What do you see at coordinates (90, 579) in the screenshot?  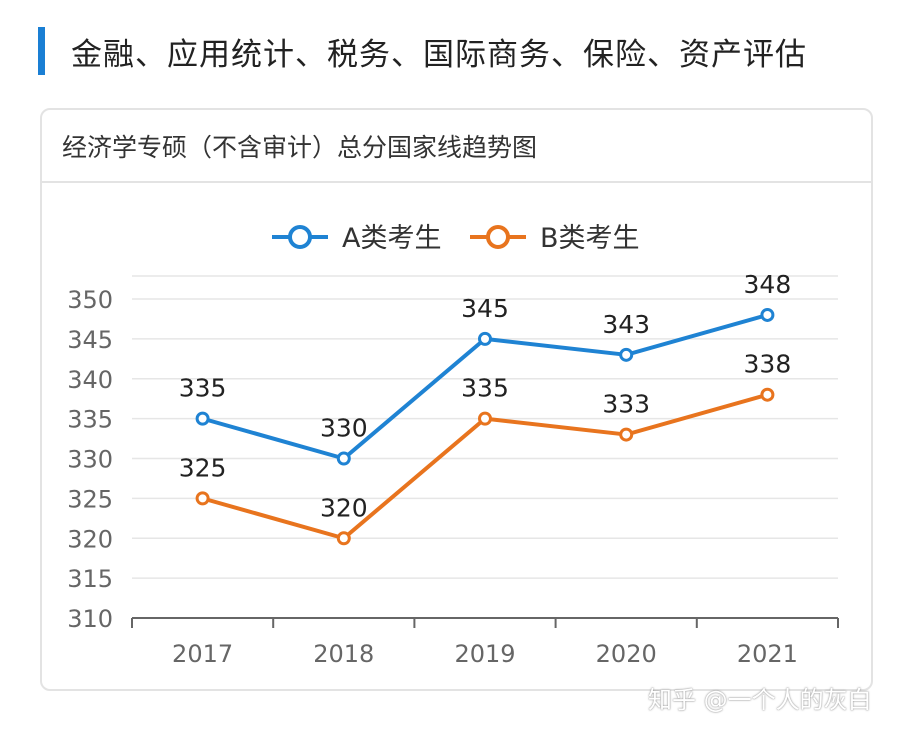 I see `y-tick-label: 315` at bounding box center [90, 579].